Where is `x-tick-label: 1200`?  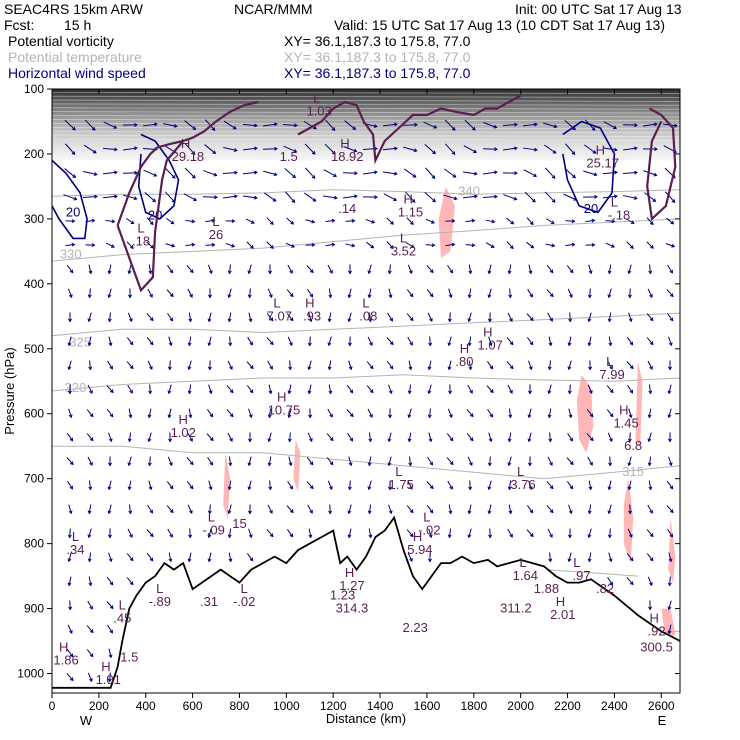
x-tick-label: 1200 is located at coordinates (333, 706).